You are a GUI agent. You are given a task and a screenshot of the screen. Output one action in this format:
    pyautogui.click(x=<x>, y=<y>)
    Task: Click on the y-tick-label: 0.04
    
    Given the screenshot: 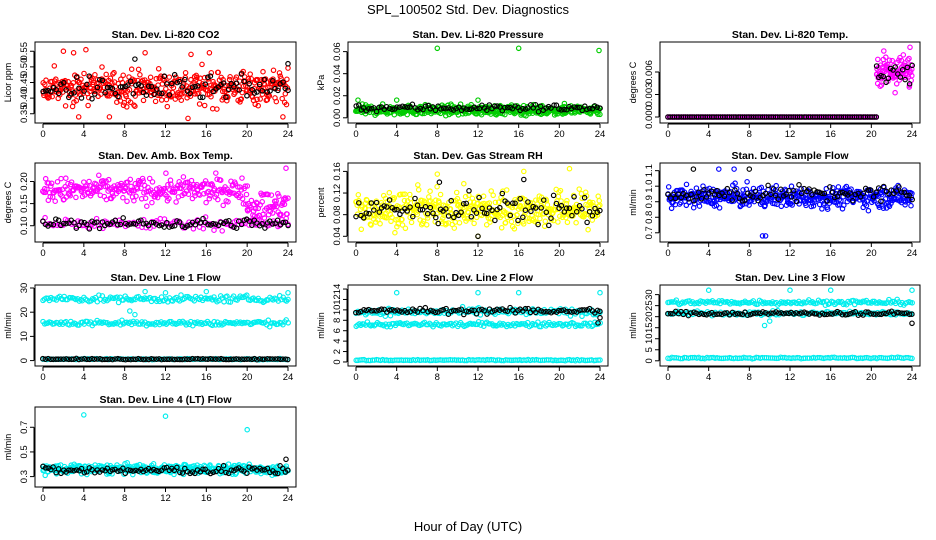 What is the action you would take?
    pyautogui.click(x=337, y=236)
    